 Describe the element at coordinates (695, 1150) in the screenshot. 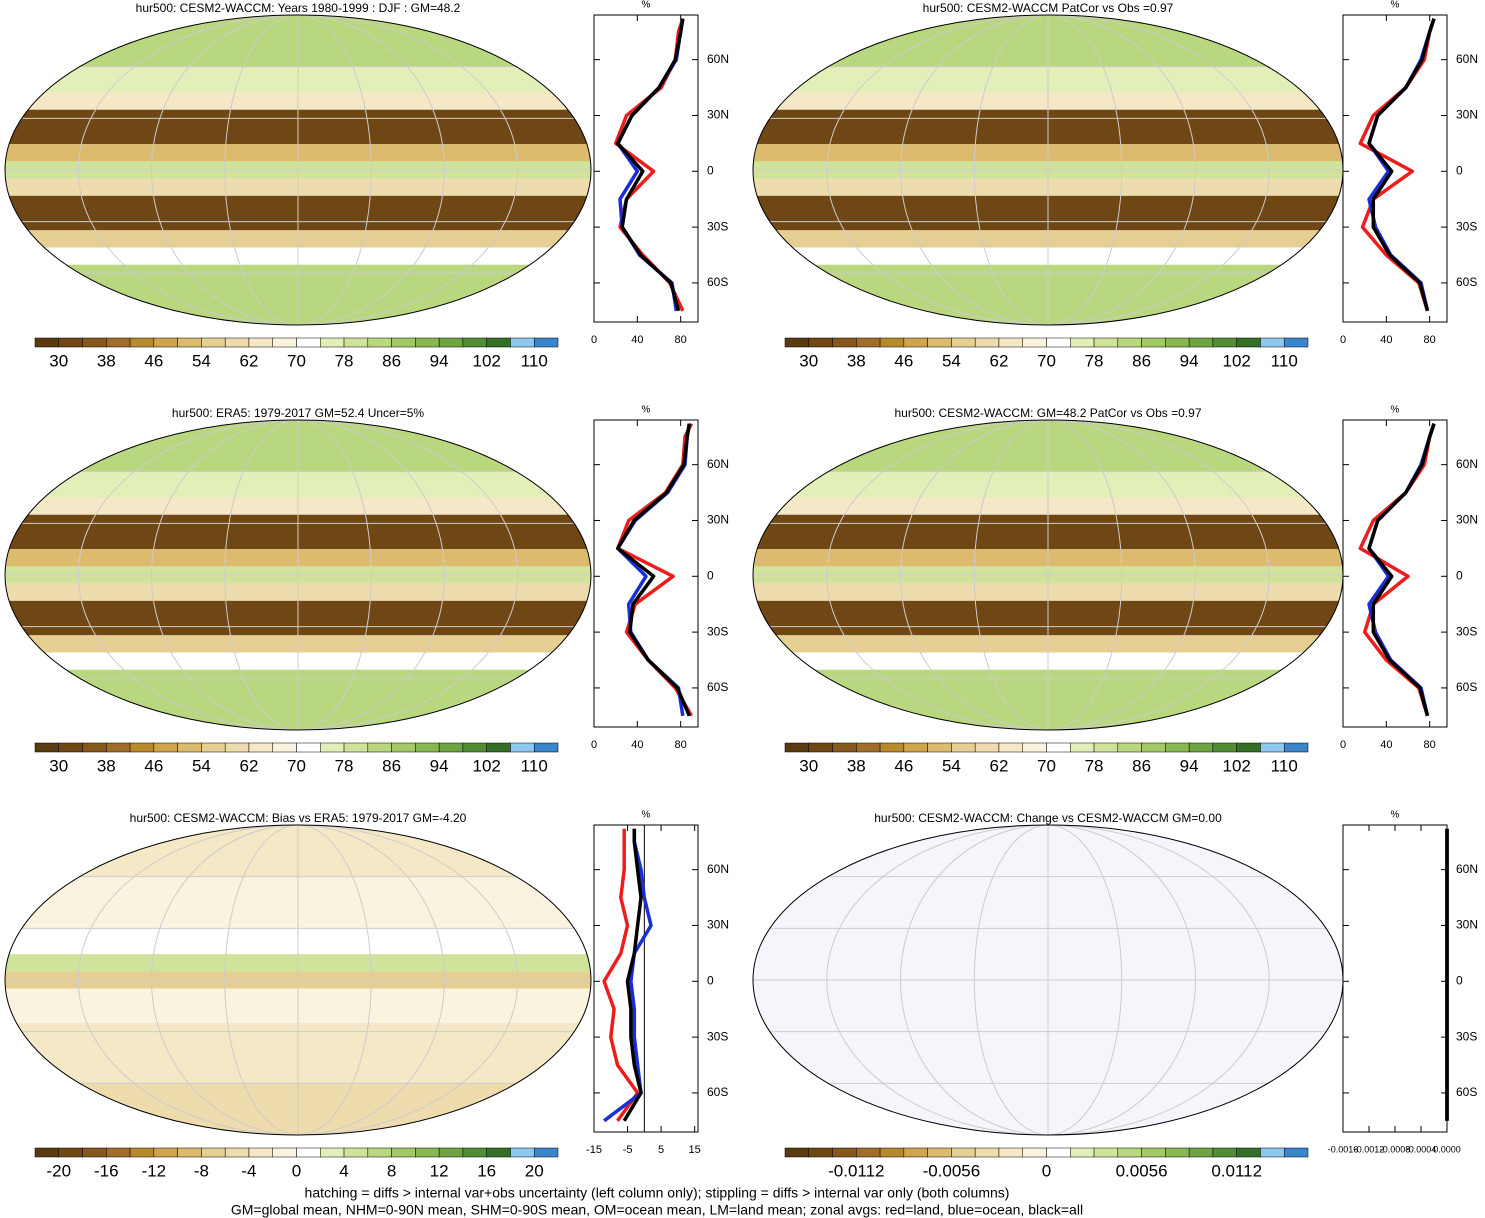

I see `x-tick-label: 15` at that location.